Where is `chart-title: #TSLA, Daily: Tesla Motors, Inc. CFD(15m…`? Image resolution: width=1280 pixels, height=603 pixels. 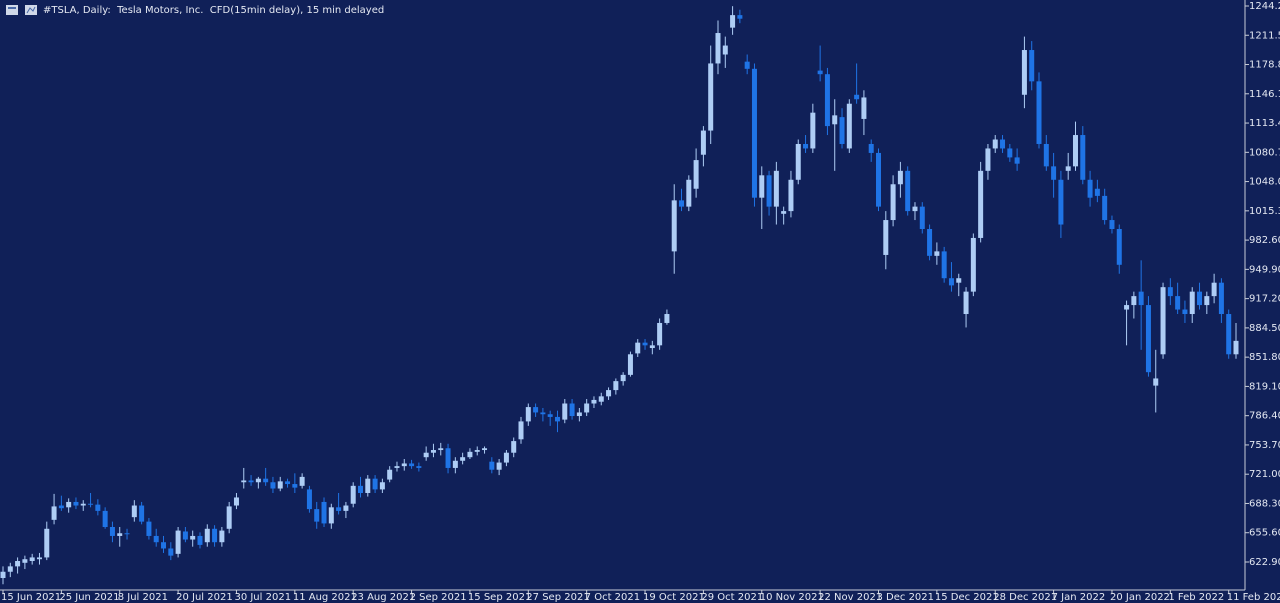 chart-title: #TSLA, Daily: Tesla Motors, Inc. CFD(15m… is located at coordinates (213, 10).